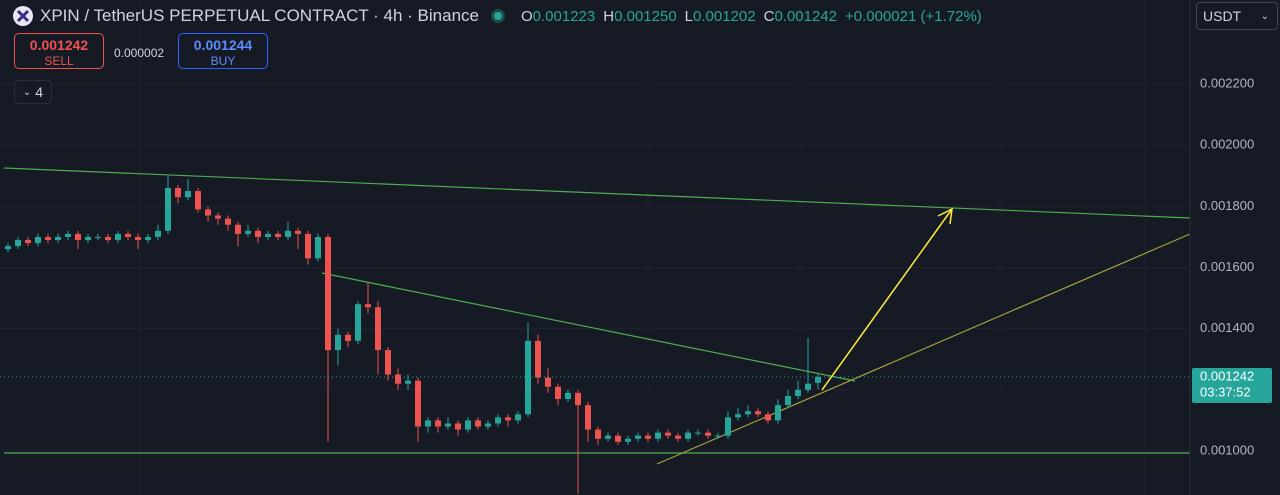 This screenshot has width=1280, height=495. What do you see at coordinates (59, 61) in the screenshot?
I see `sell-label: SELL` at bounding box center [59, 61].